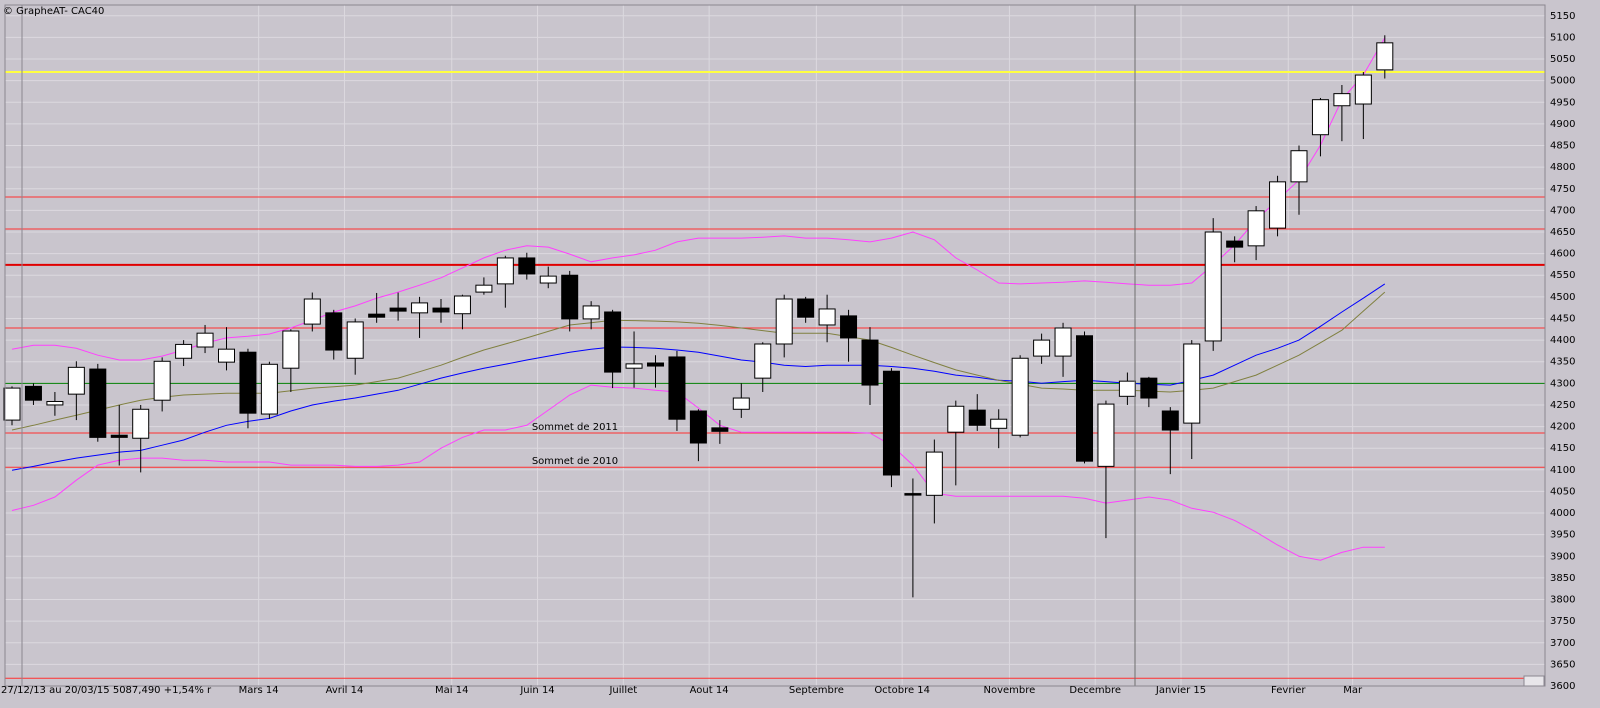 This screenshot has width=1600, height=708. I want to click on x-tick-label: Juin 14, so click(536, 690).